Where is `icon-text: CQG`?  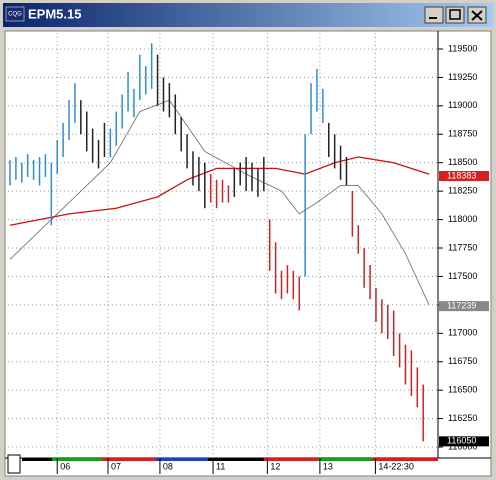 icon-text: CQG is located at coordinates (15, 15).